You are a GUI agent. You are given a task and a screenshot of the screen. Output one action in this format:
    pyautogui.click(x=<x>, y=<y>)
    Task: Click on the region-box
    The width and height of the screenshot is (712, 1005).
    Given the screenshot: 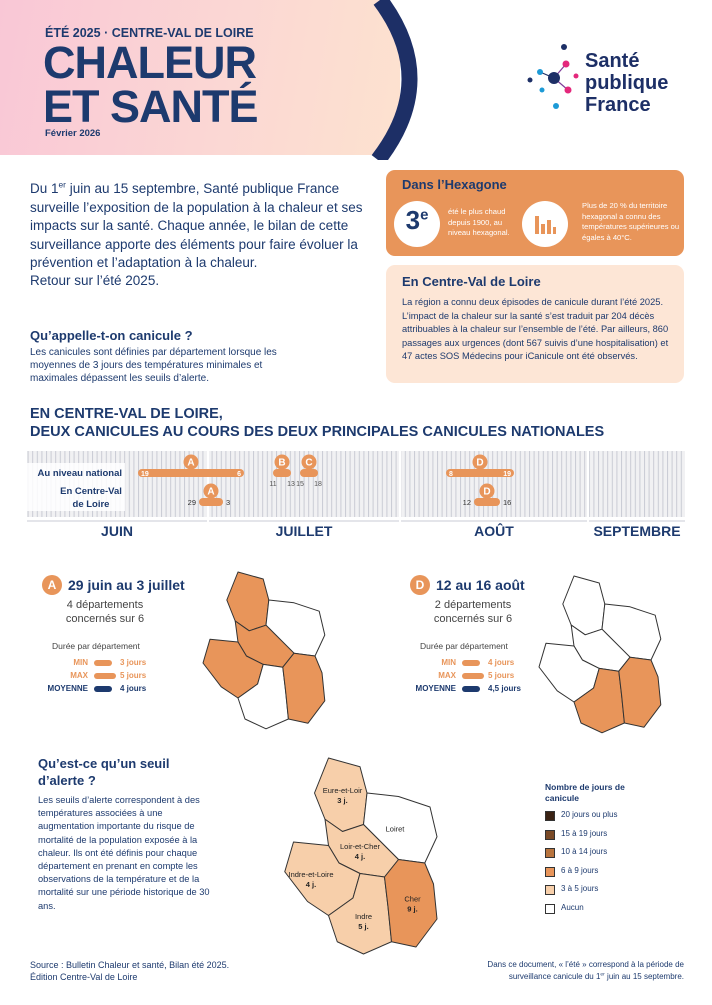 What is the action you would take?
    pyautogui.click(x=535, y=324)
    